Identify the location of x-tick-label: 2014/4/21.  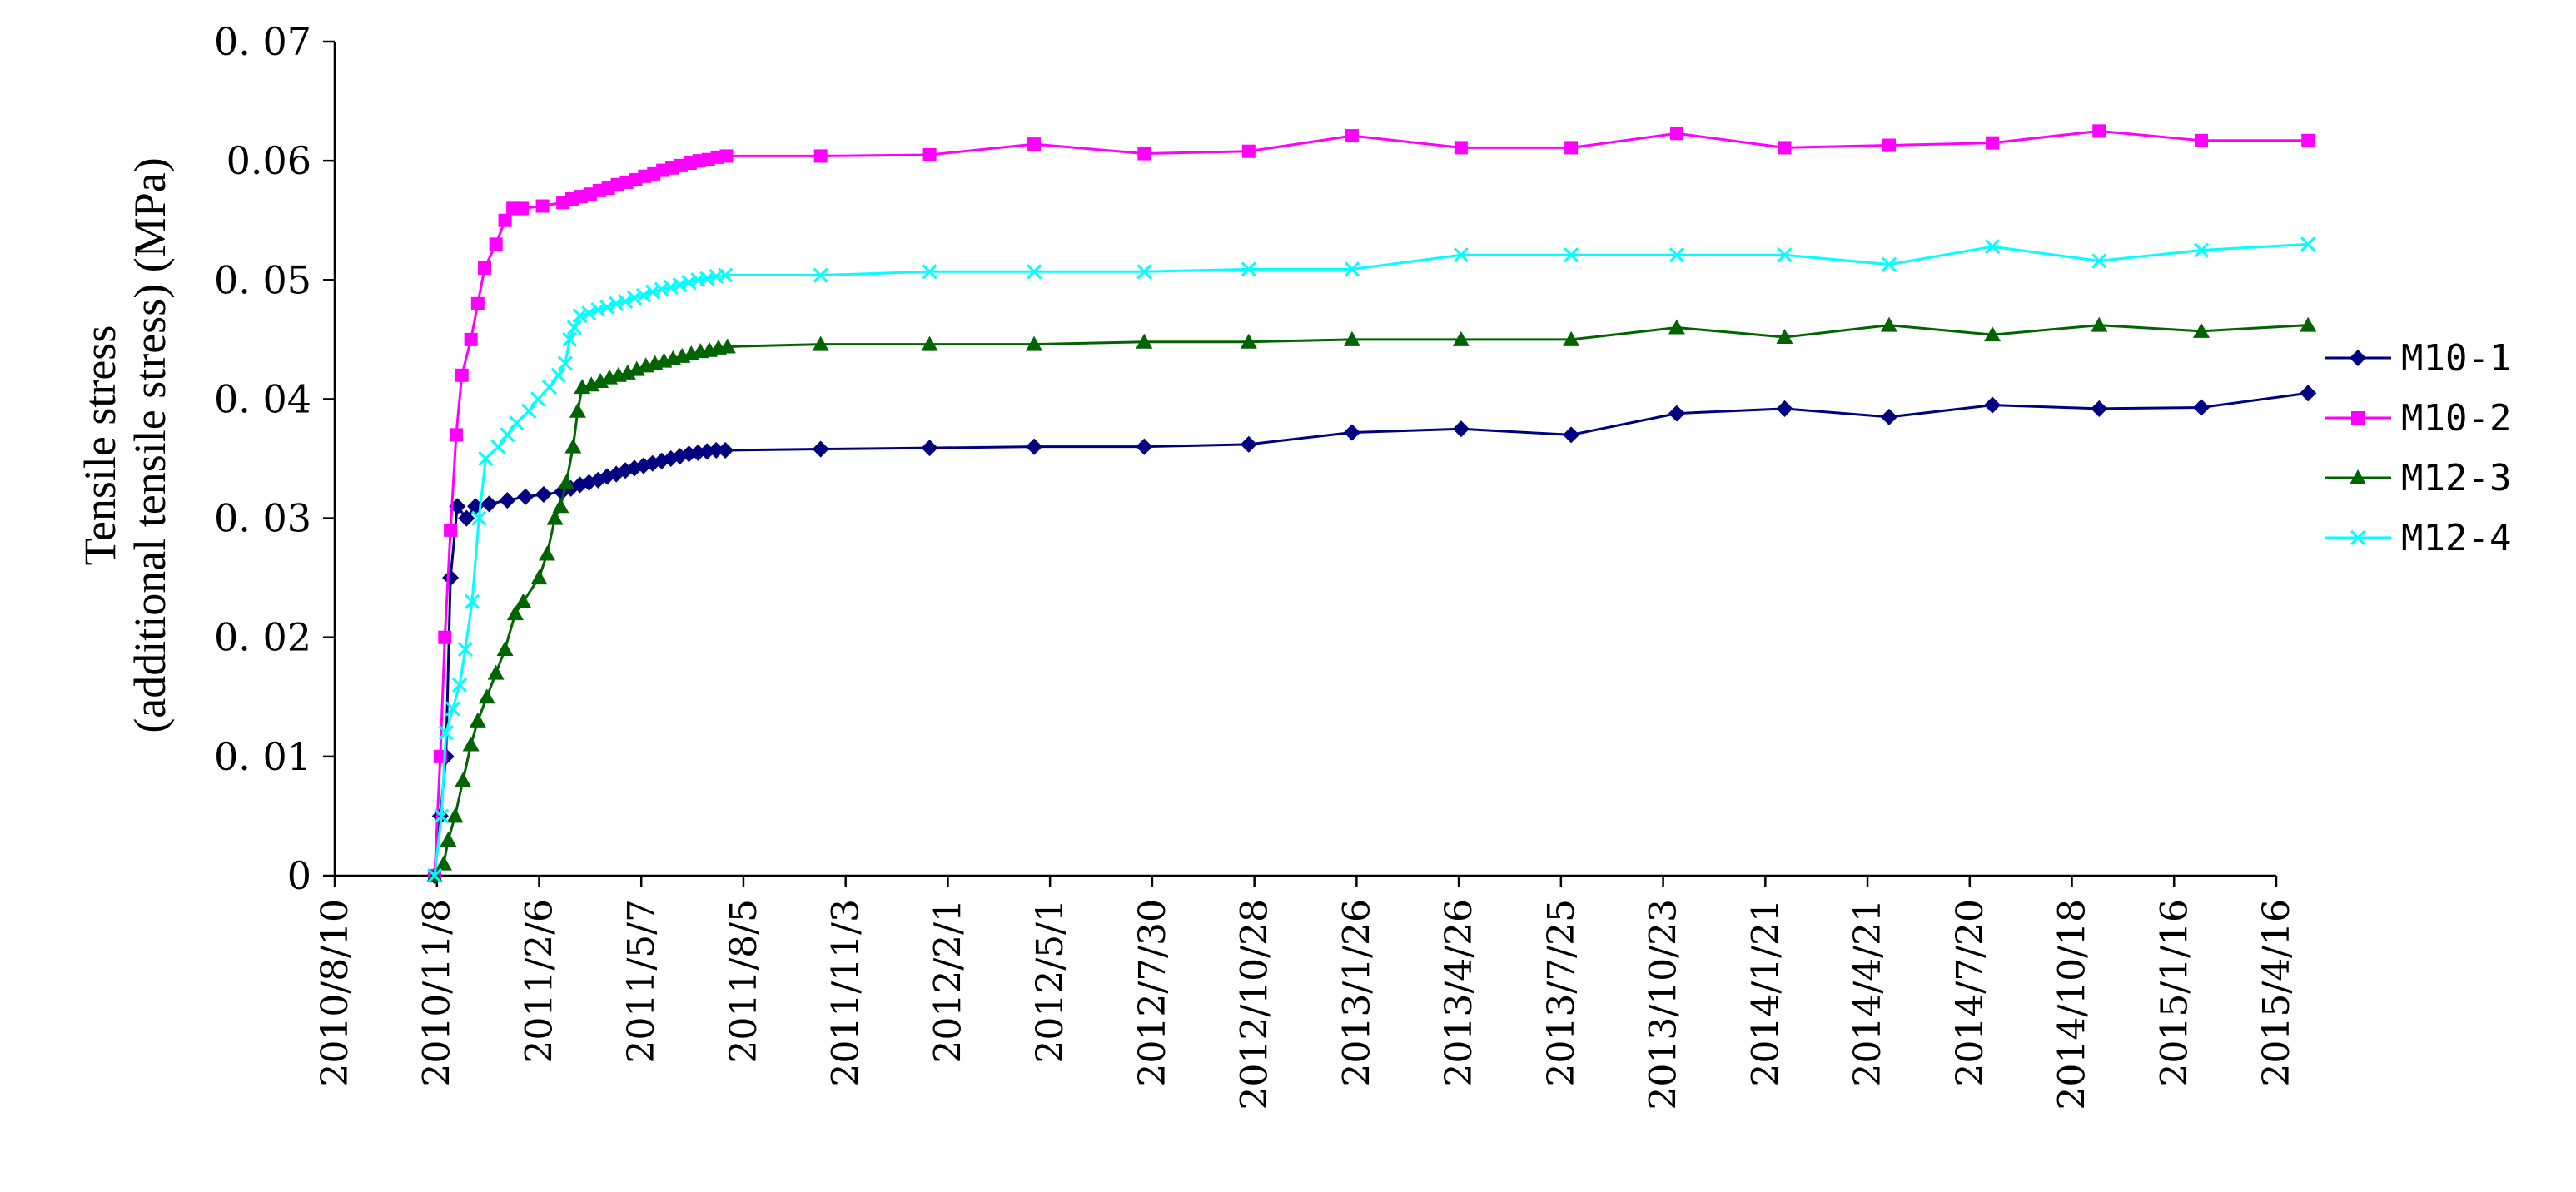
(1868, 993).